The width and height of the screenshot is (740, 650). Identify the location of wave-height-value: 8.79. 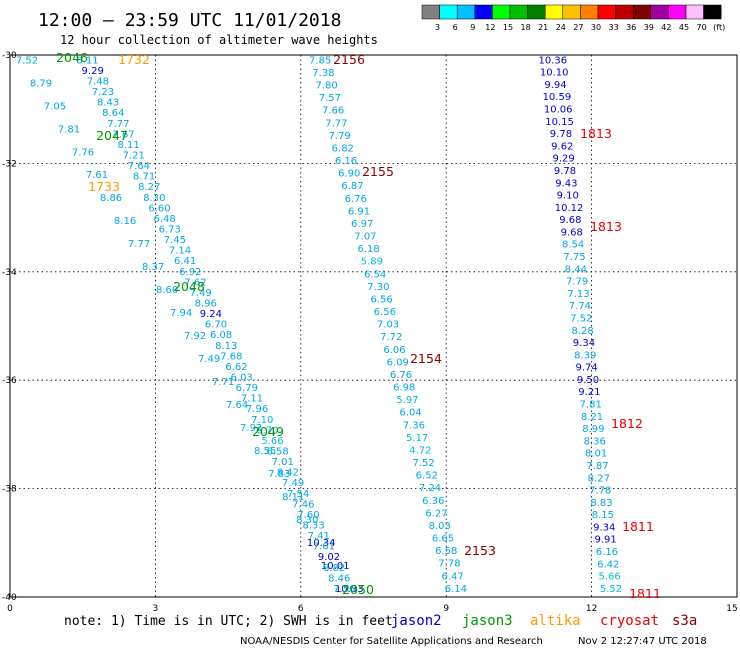
(41, 83).